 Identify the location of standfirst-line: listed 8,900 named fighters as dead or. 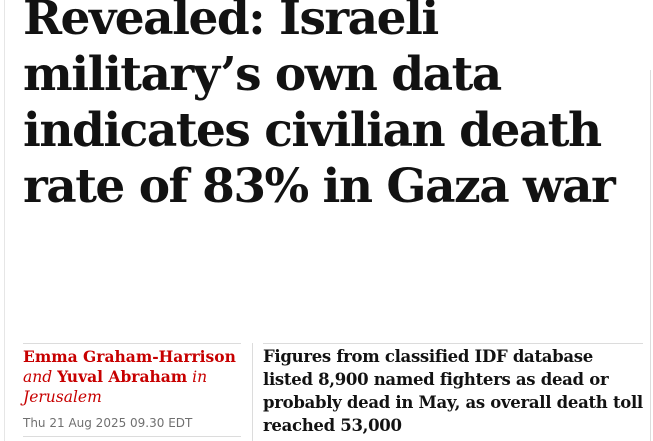
(436, 379).